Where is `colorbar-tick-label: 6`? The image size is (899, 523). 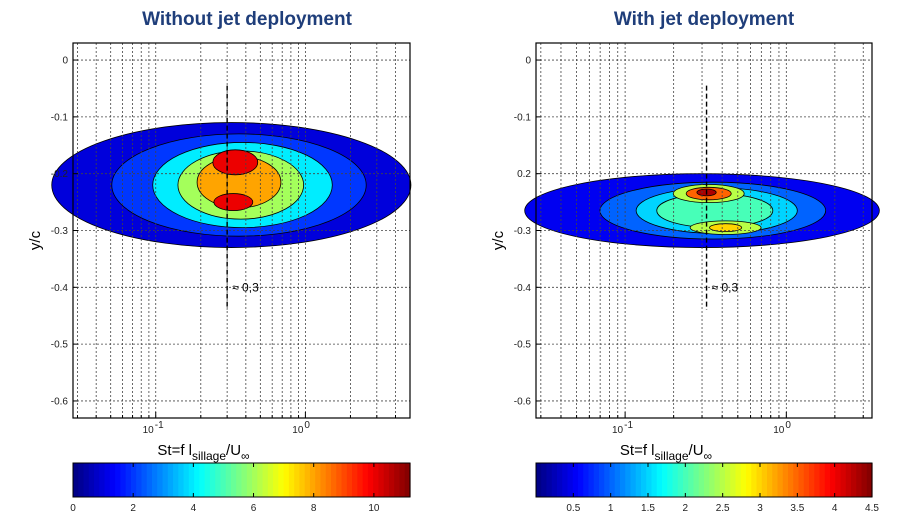 colorbar-tick-label: 6 is located at coordinates (254, 508).